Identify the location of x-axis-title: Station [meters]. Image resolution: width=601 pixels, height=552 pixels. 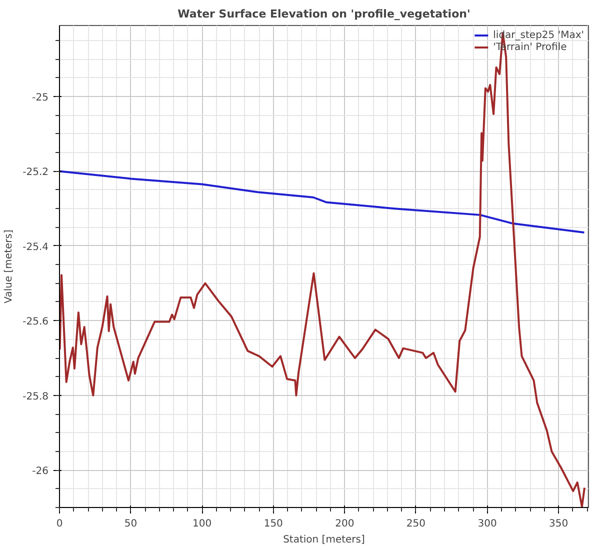
(324, 540).